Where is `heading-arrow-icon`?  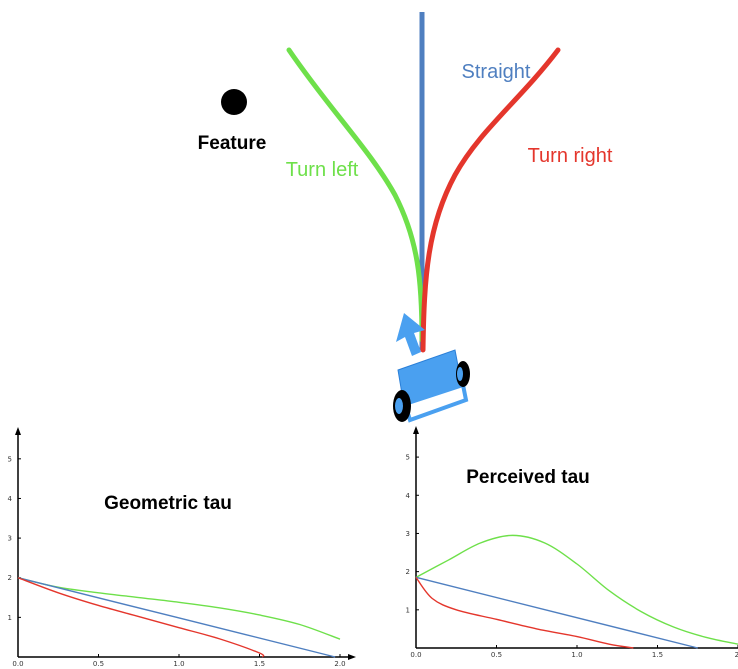
heading-arrow-icon is located at coordinates (410, 334).